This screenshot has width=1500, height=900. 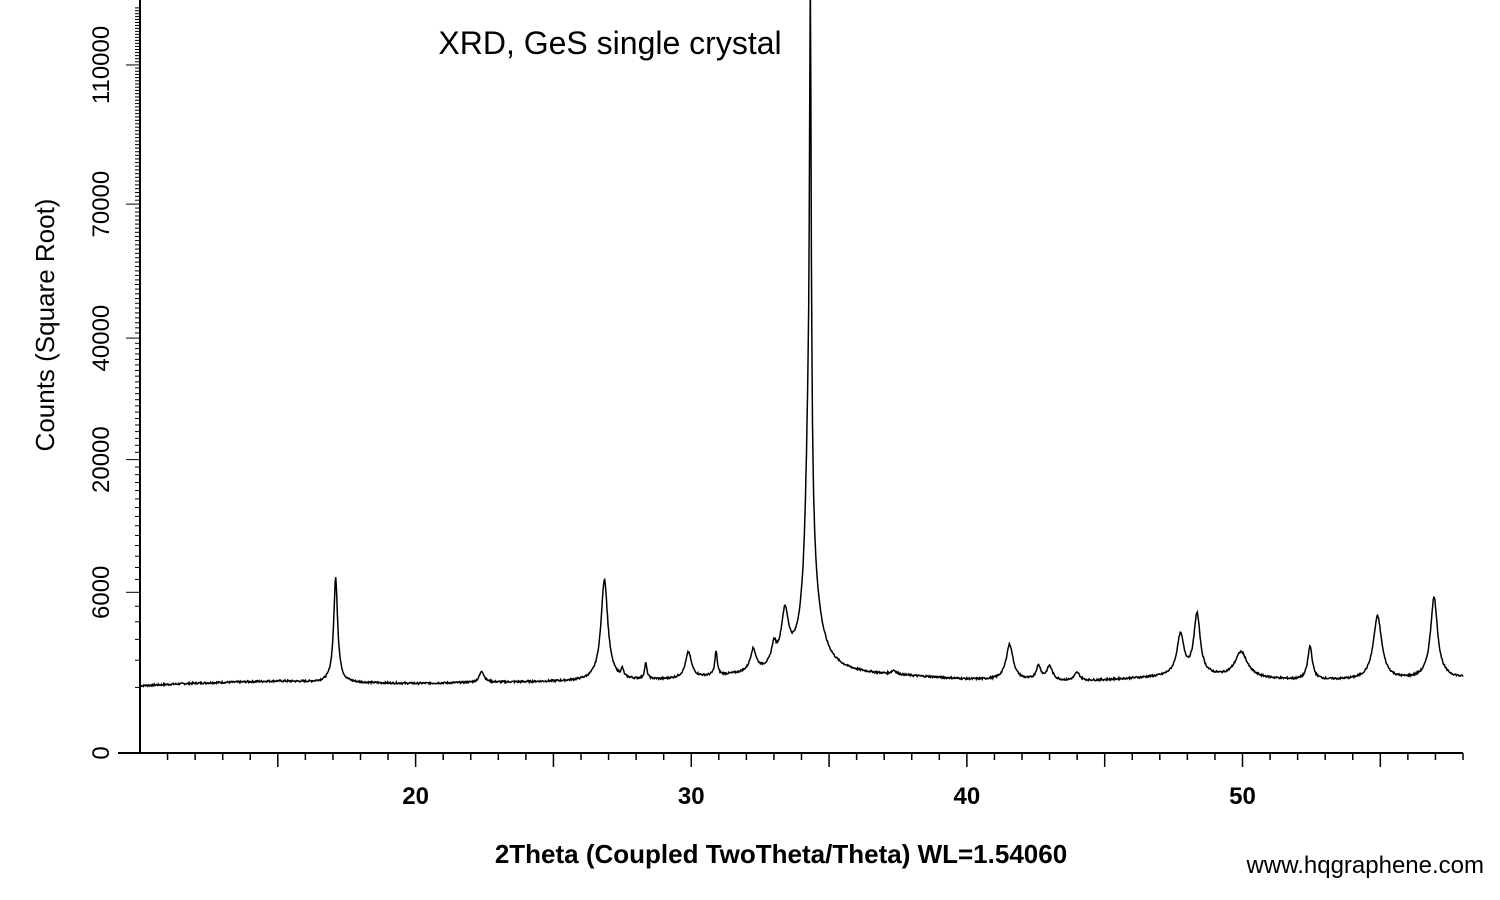 I want to click on y-tick-label: 0, so click(x=101, y=752).